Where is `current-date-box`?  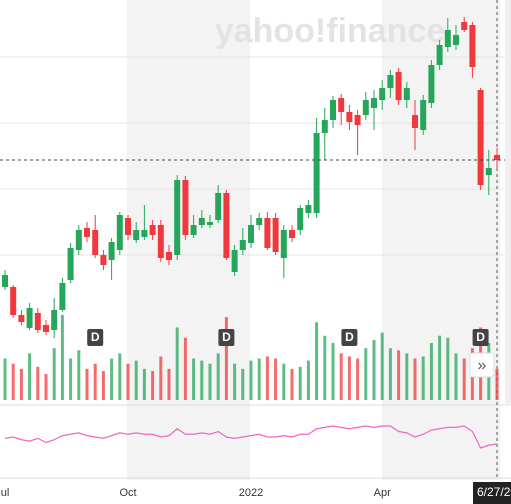
current-date-box is located at coordinates (492, 493).